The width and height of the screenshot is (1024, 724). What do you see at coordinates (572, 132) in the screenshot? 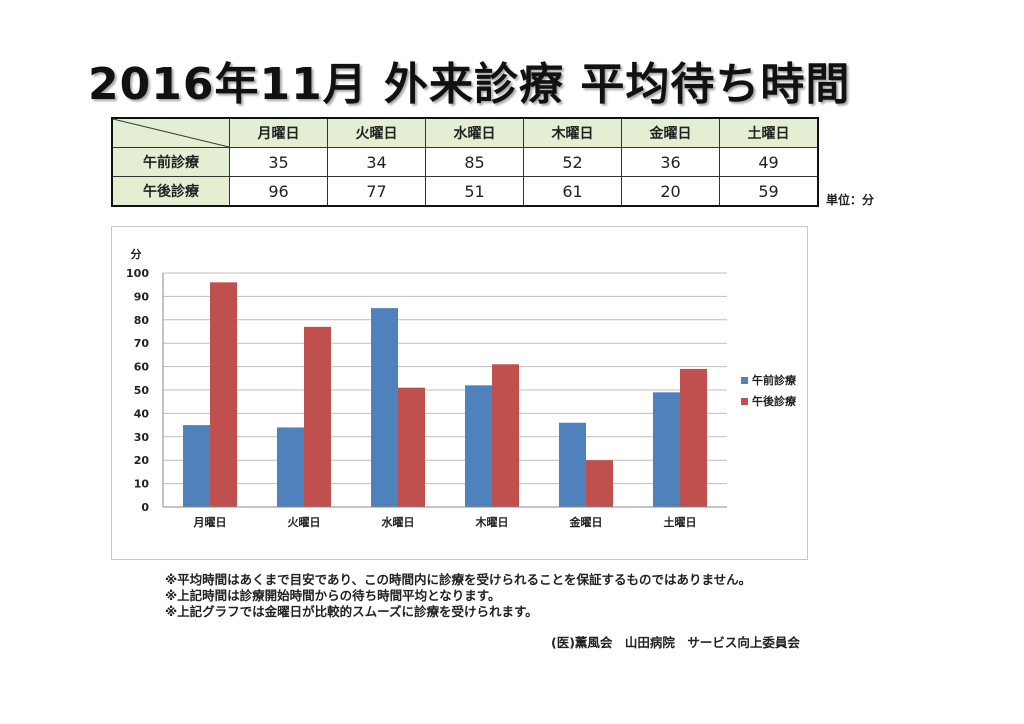
I see `day-header-thu: 木曜日` at bounding box center [572, 132].